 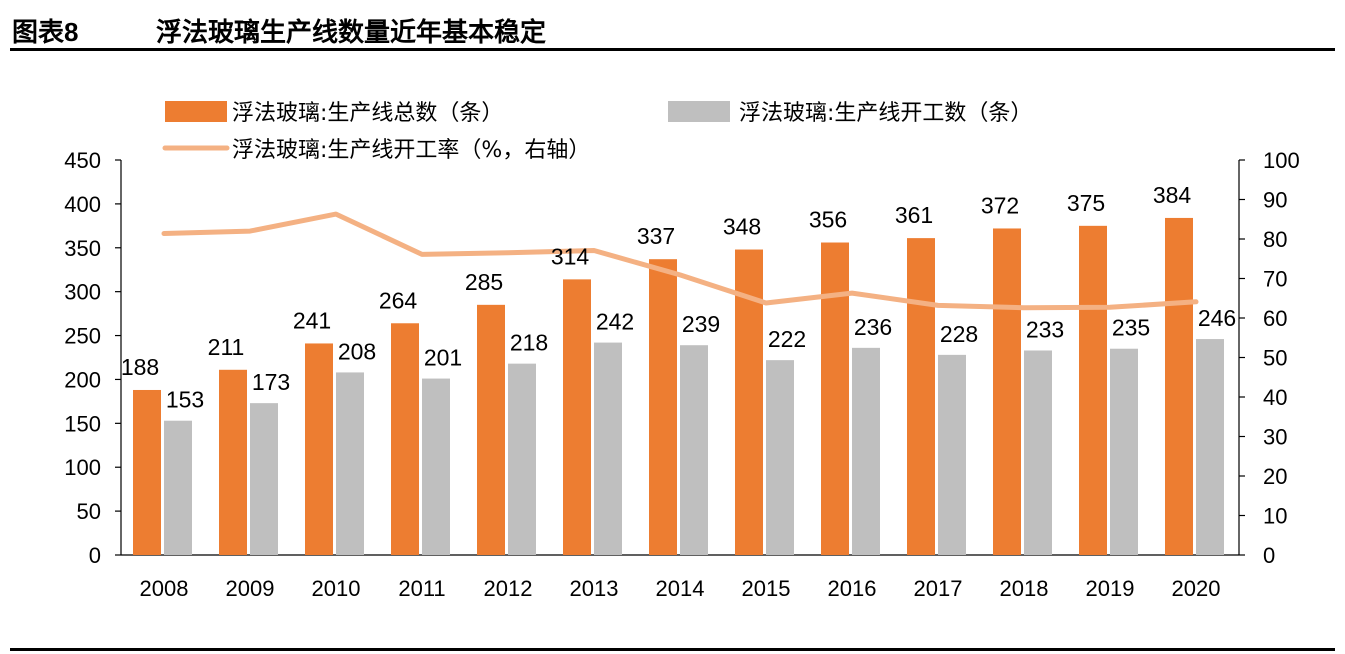 What do you see at coordinates (336, 588) in the screenshot?
I see `x-tick-label: 2010` at bounding box center [336, 588].